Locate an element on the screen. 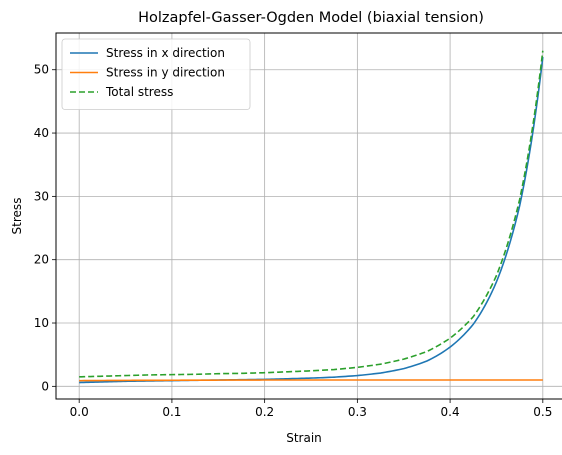  legend-label: Stress in x direction is located at coordinates (165, 53).